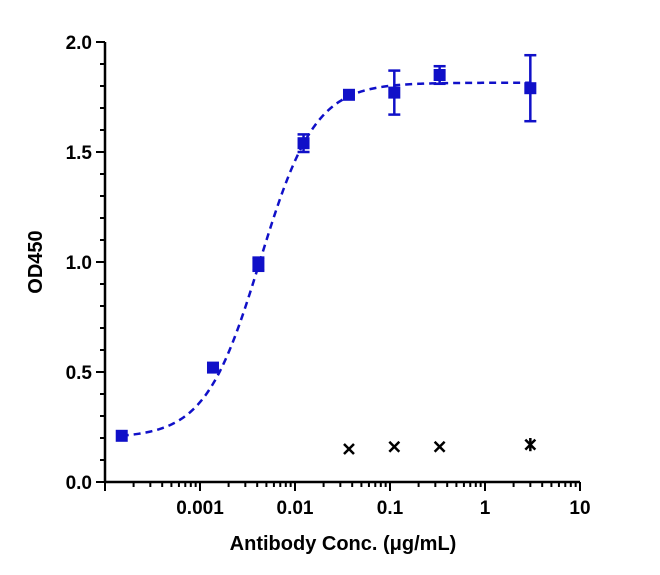 Image resolution: width=660 pixels, height=575 pixels. I want to click on x-axis-title: Antibody Conc. (μg/mL), so click(343, 544).